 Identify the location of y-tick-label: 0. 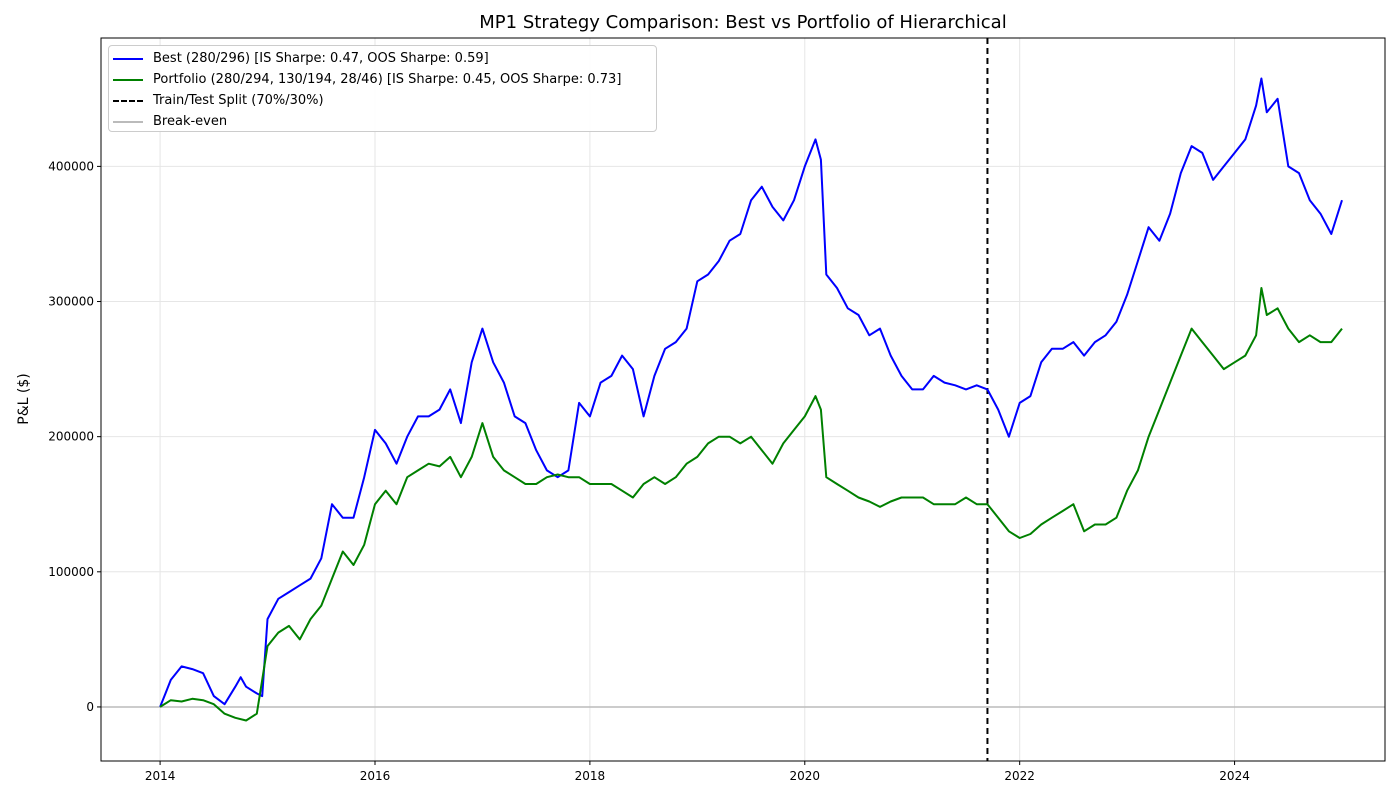
(90, 707).